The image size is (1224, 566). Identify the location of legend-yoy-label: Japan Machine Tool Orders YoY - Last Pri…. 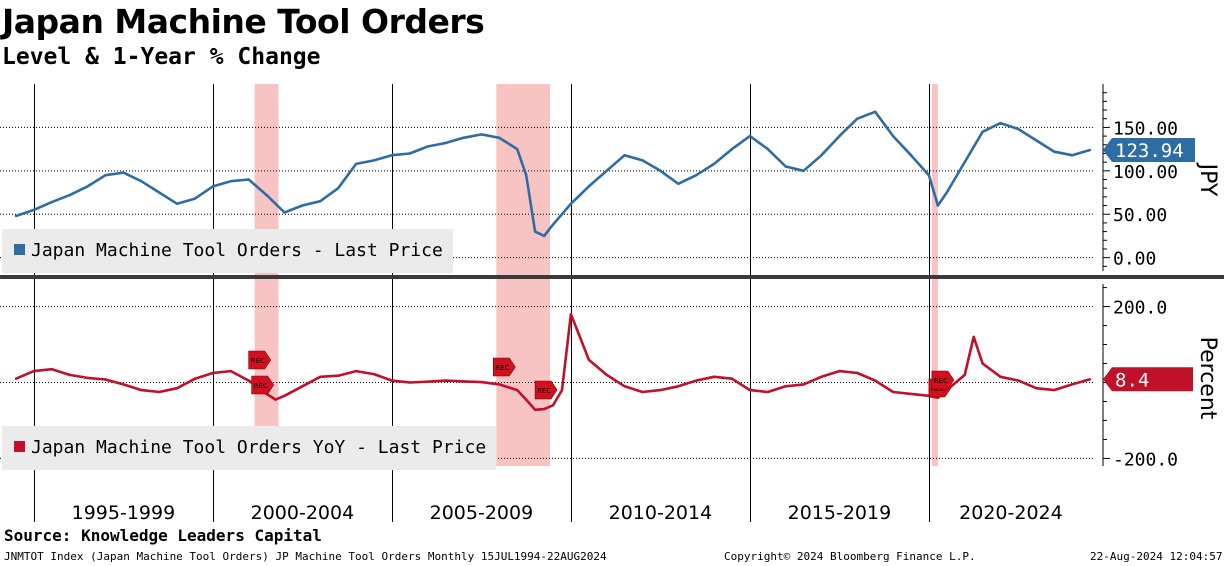
(259, 447).